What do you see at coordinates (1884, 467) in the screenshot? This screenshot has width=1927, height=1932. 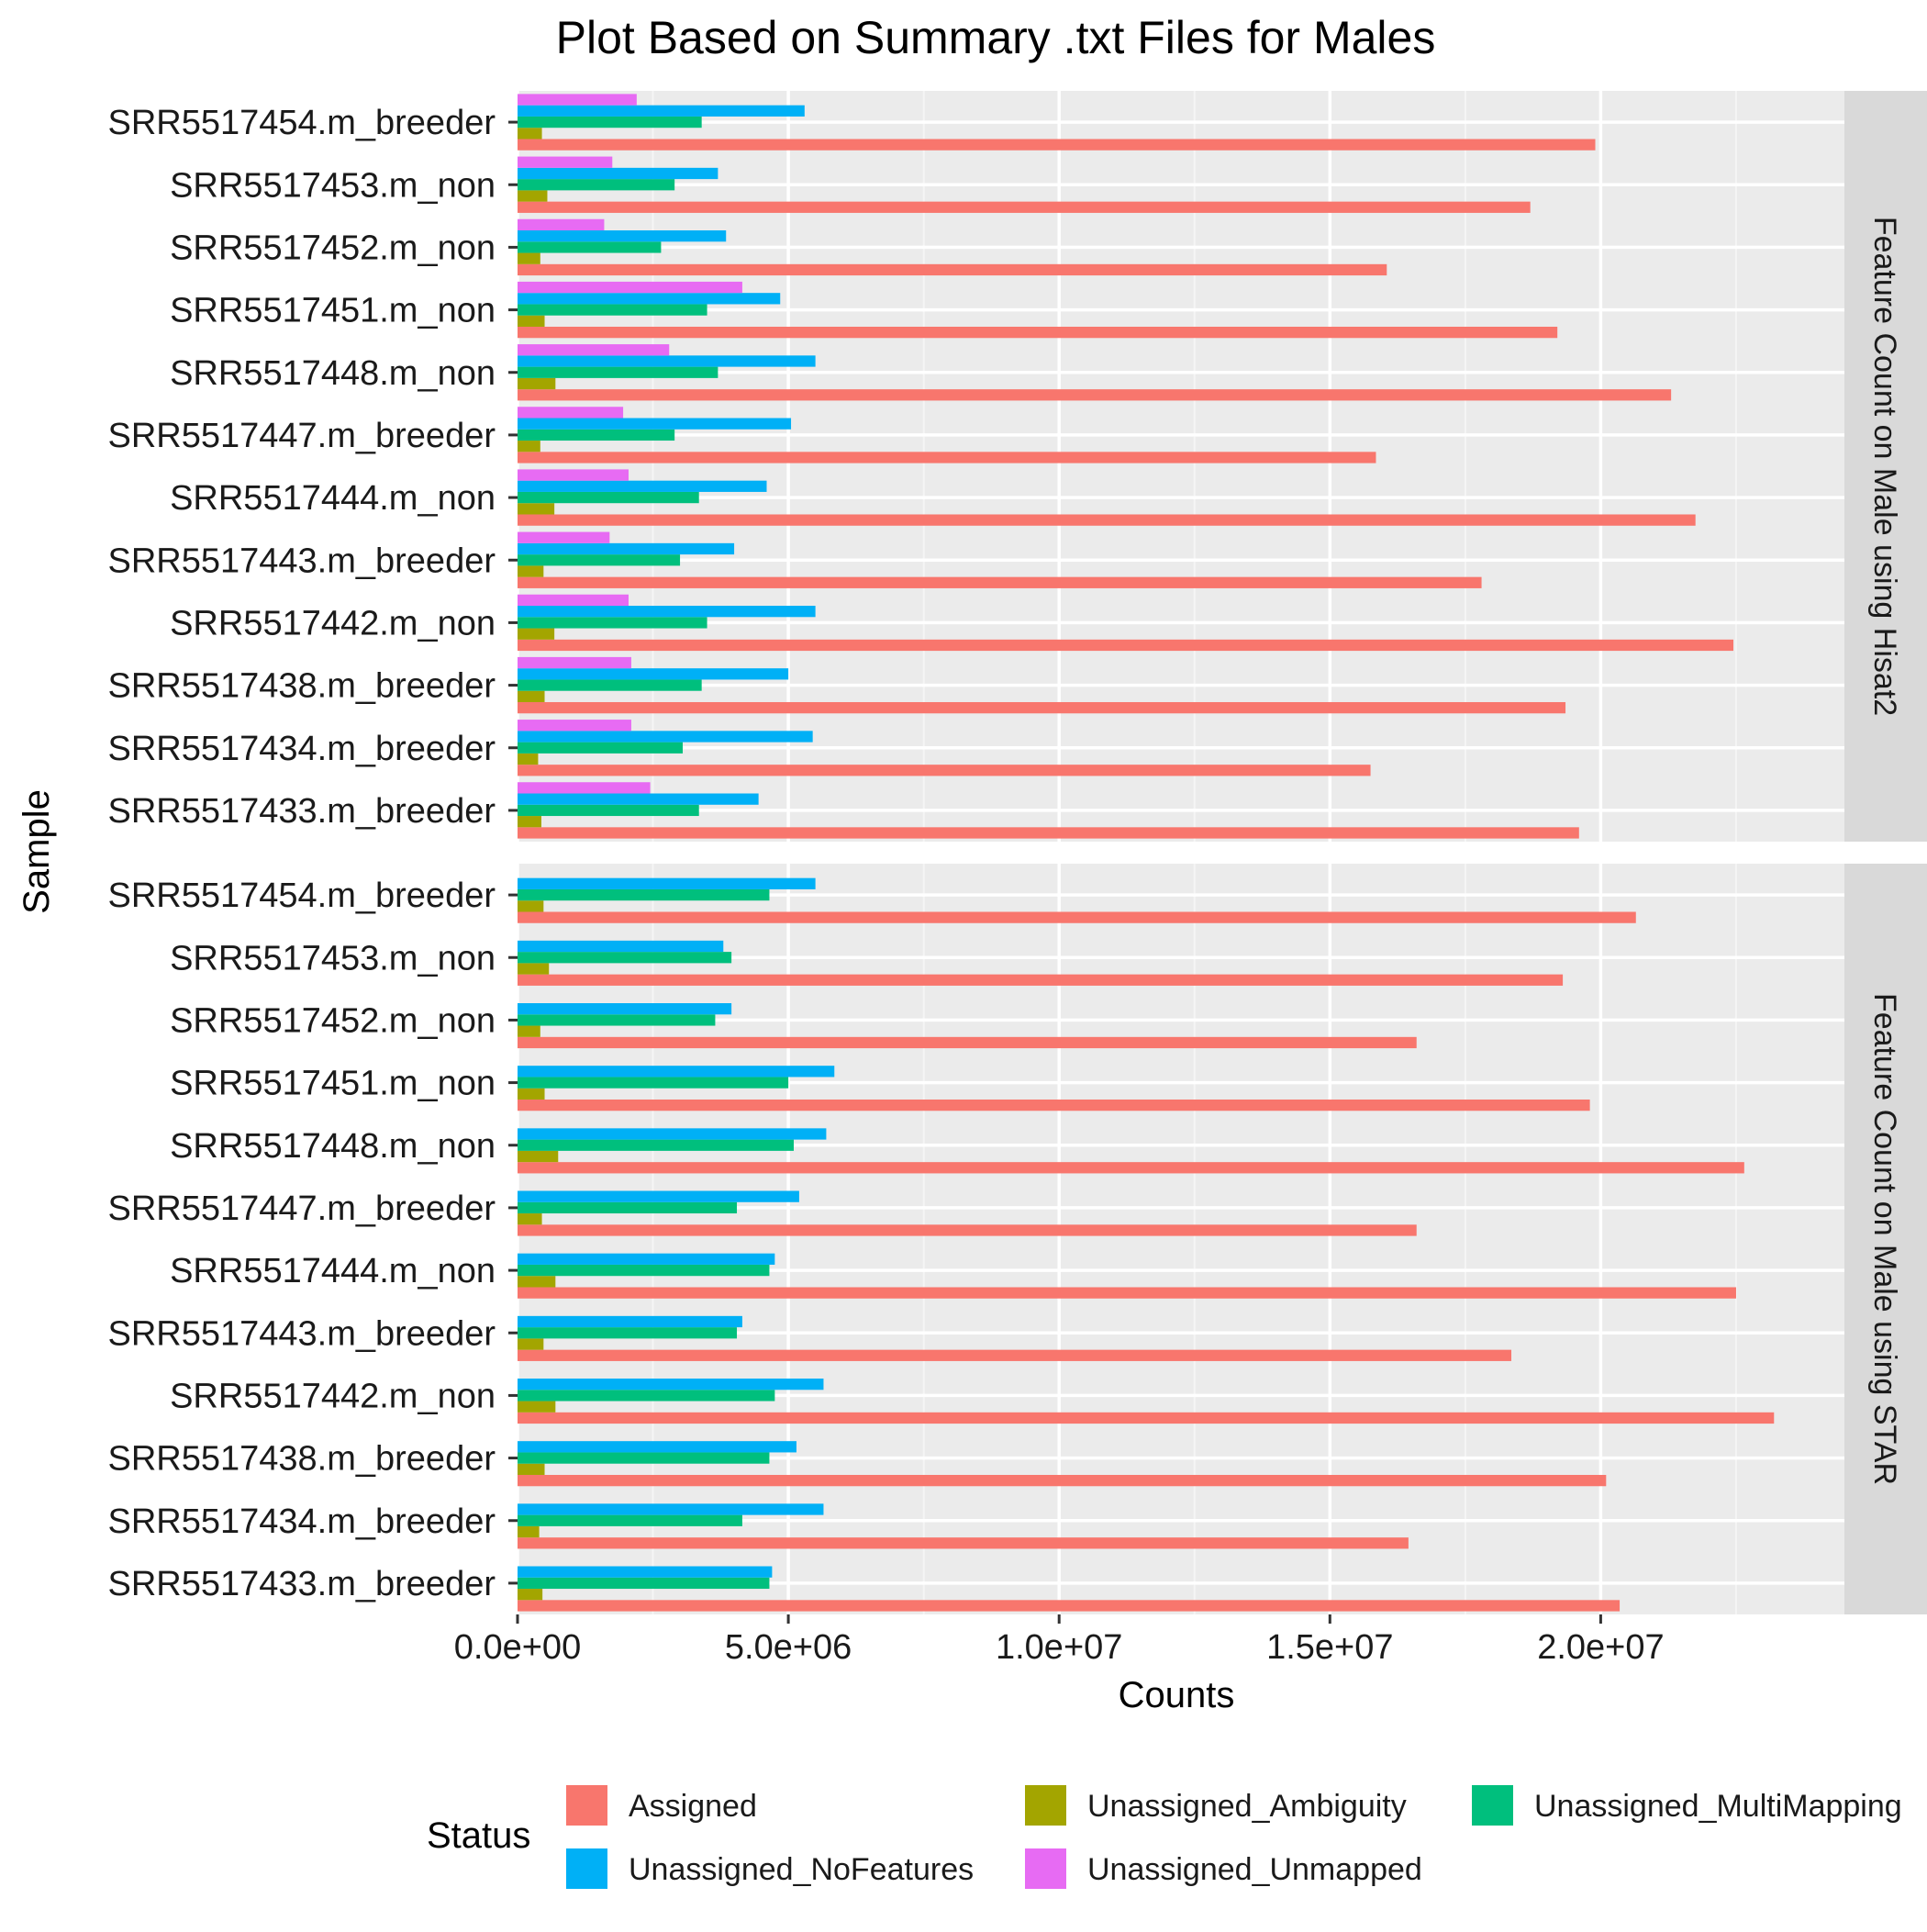 I see `facet-strip-label: Feature Count on Male using Hisat2` at bounding box center [1884, 467].